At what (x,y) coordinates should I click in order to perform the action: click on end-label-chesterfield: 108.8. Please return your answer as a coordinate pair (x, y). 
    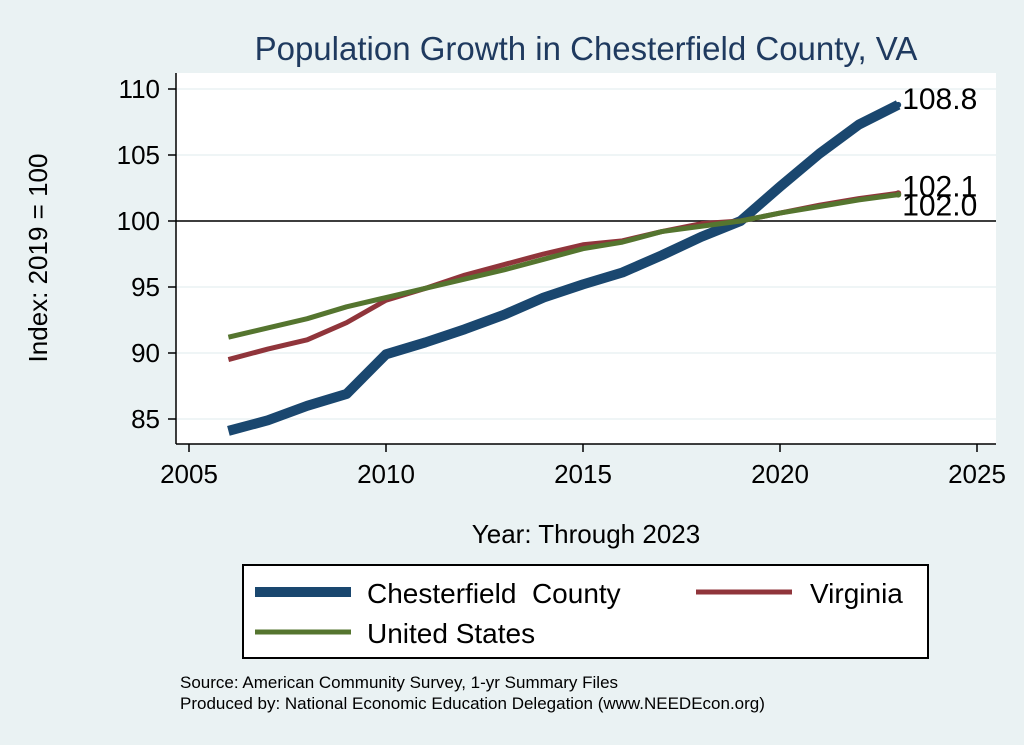
    Looking at the image, I should click on (939, 99).